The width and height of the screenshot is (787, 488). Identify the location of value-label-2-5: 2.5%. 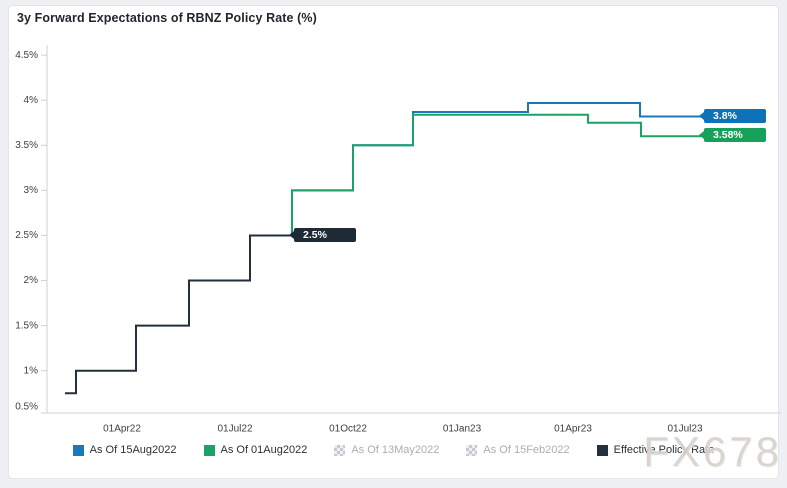
(322, 235).